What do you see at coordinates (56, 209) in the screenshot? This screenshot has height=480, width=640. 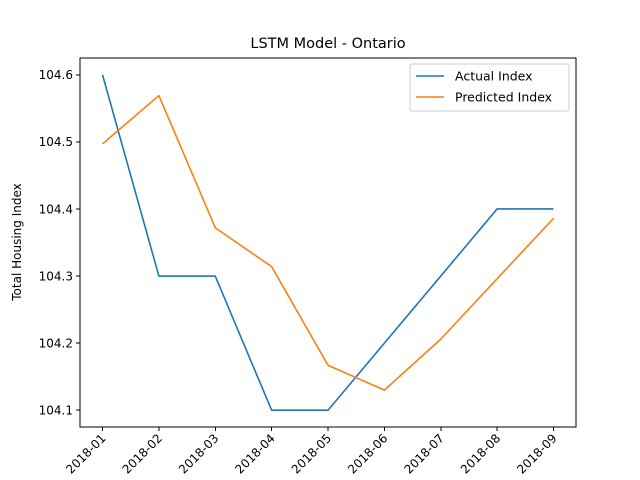 I see `y-tick-label: 104.4` at bounding box center [56, 209].